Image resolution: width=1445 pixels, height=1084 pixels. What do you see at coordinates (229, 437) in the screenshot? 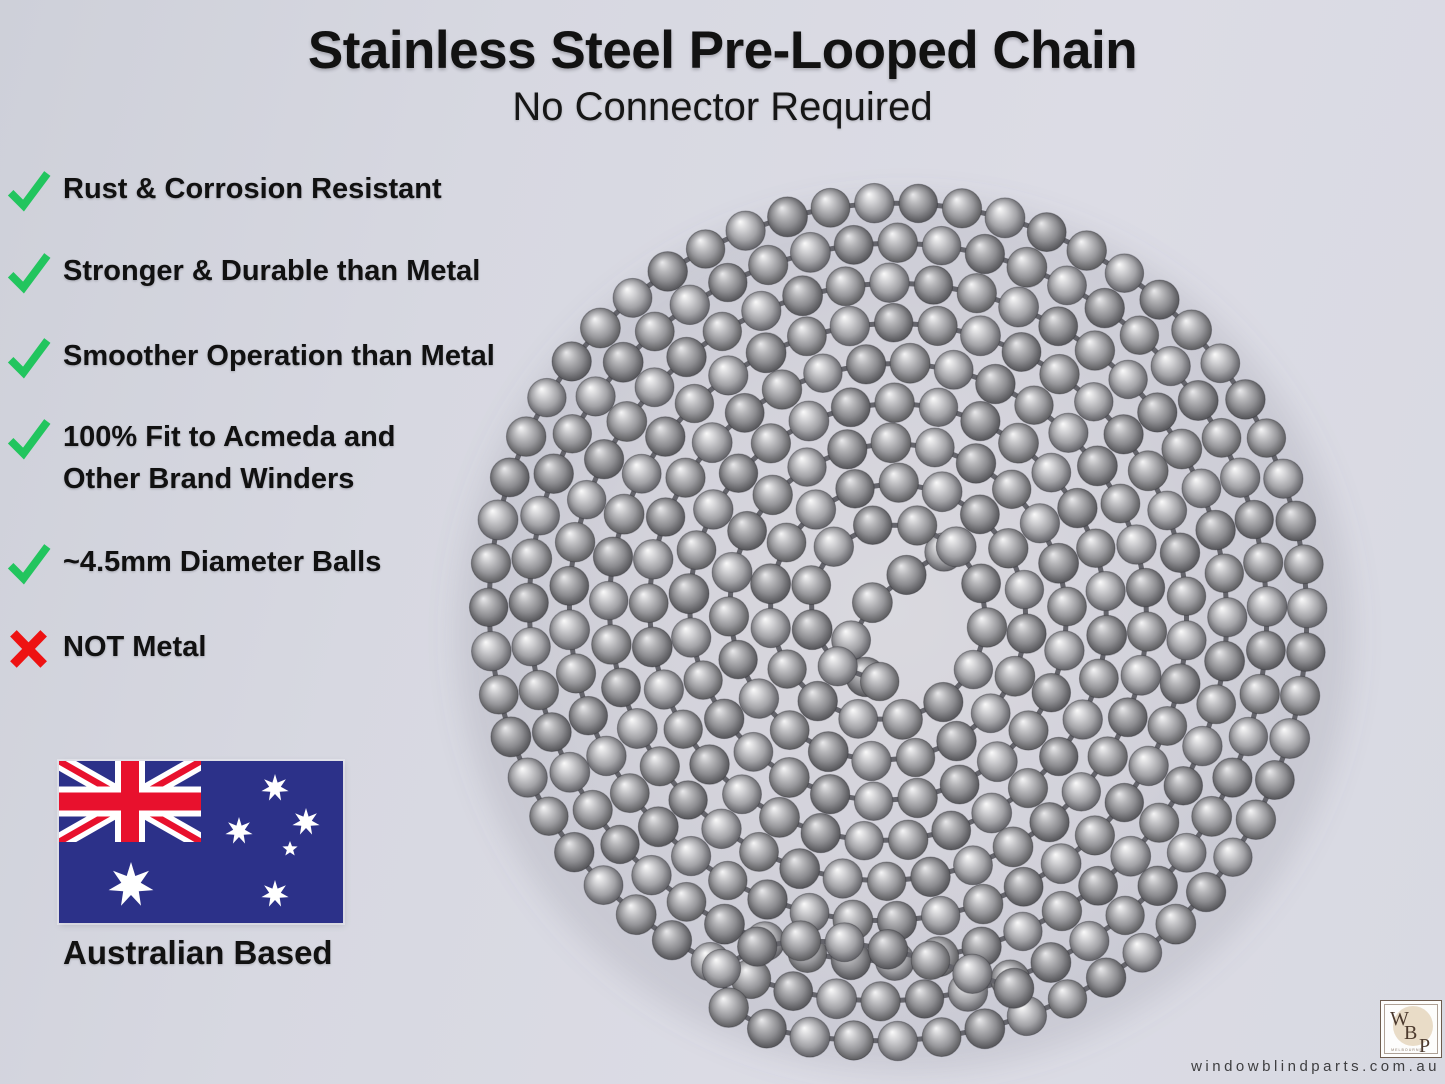
I see `feature-text: 100% Fit to Acmeda and` at bounding box center [229, 437].